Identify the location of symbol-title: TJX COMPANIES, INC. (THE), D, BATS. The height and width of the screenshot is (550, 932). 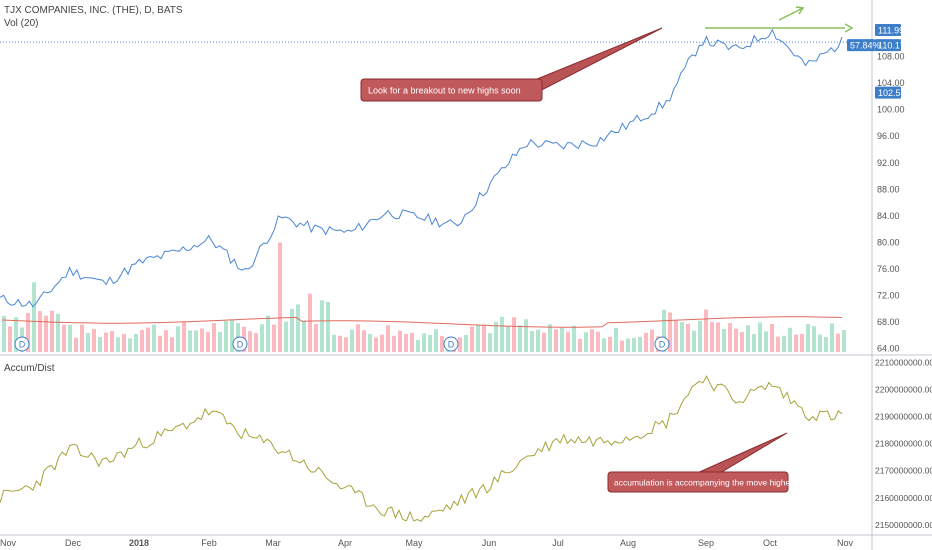
(93, 10).